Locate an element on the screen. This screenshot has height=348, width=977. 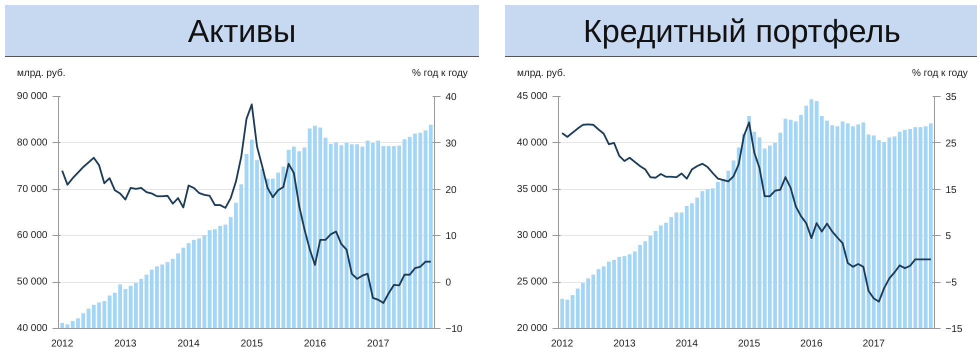
chart-title: Активы is located at coordinates (242, 31).